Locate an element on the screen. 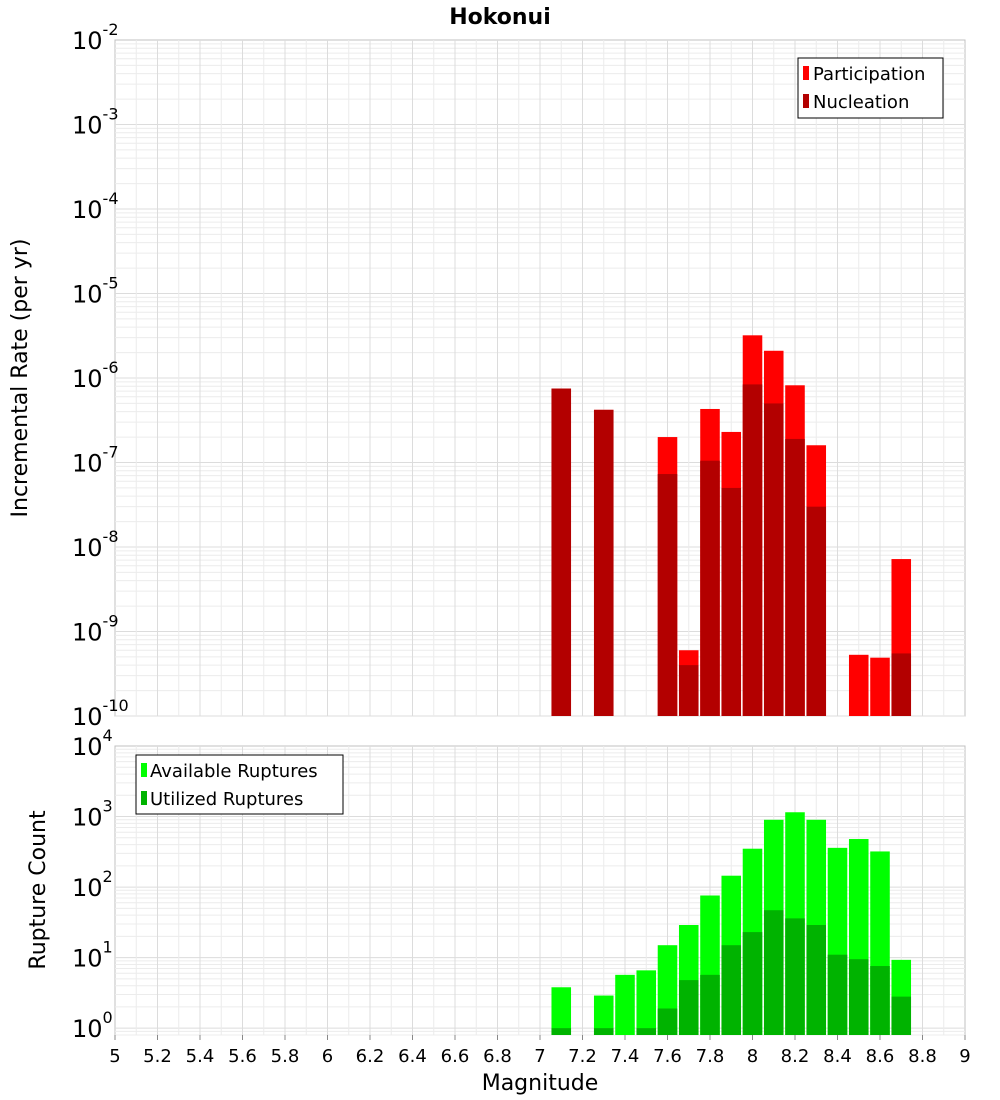 The width and height of the screenshot is (1000, 1100). top-legend: Participation Nucleation is located at coordinates (870, 88).